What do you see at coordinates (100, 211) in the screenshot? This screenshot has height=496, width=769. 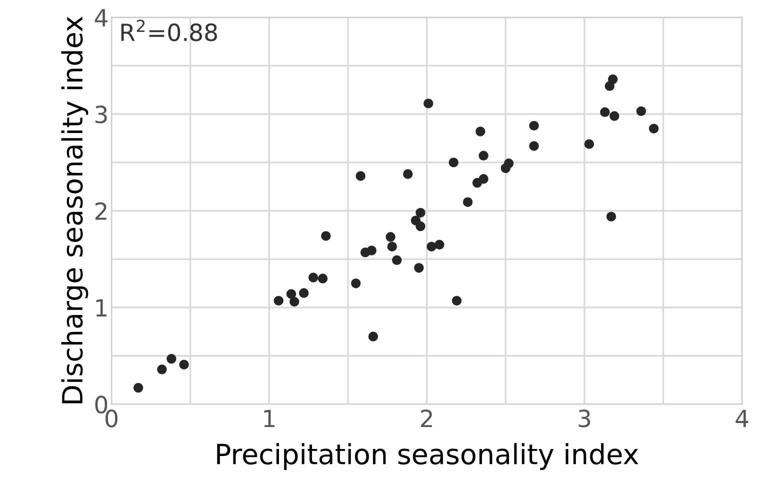 I see `y-tick-label: 2` at bounding box center [100, 211].